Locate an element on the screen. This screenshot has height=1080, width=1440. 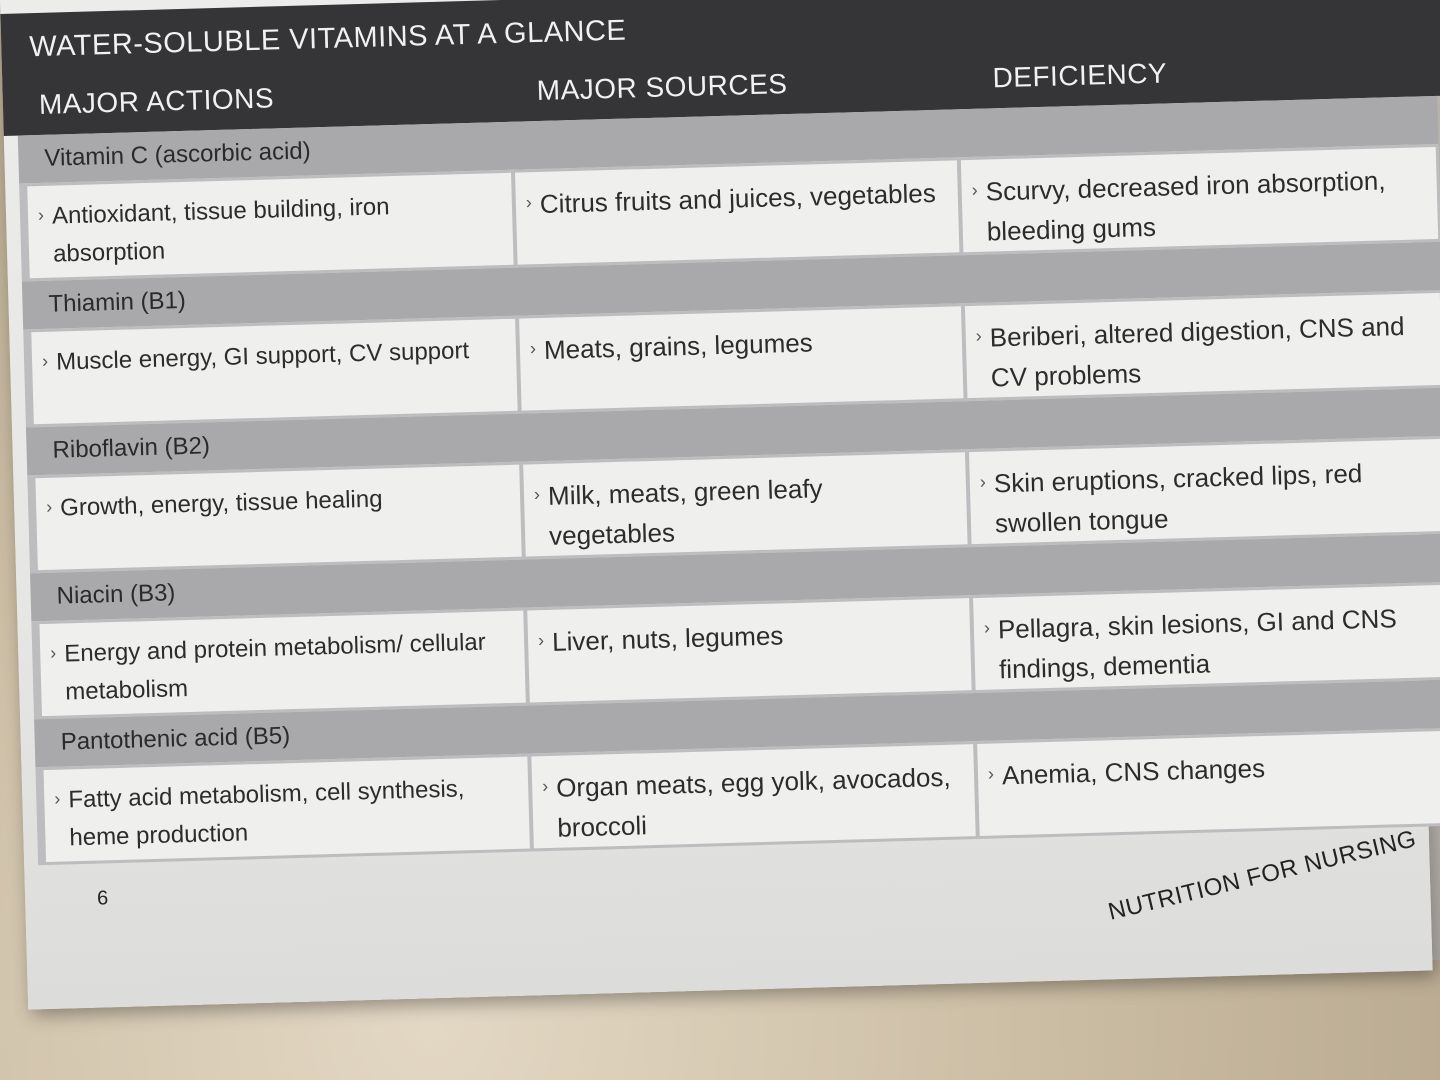
sources-text: Meats, grains, legumes is located at coordinates (678, 346).